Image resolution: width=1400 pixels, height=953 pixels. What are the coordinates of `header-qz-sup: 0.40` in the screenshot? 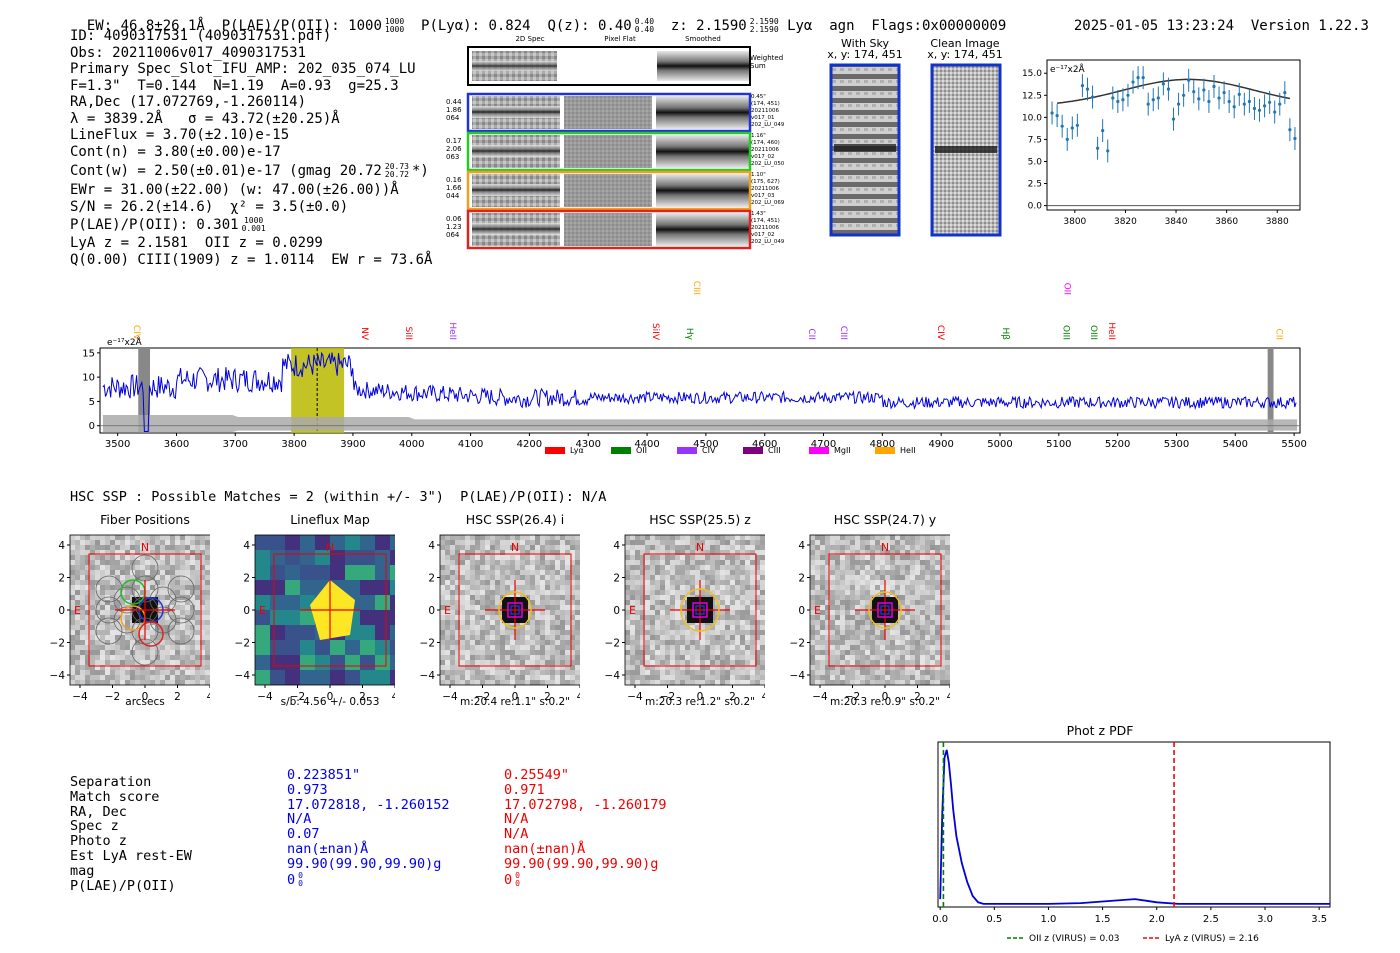 It's located at (644, 21).